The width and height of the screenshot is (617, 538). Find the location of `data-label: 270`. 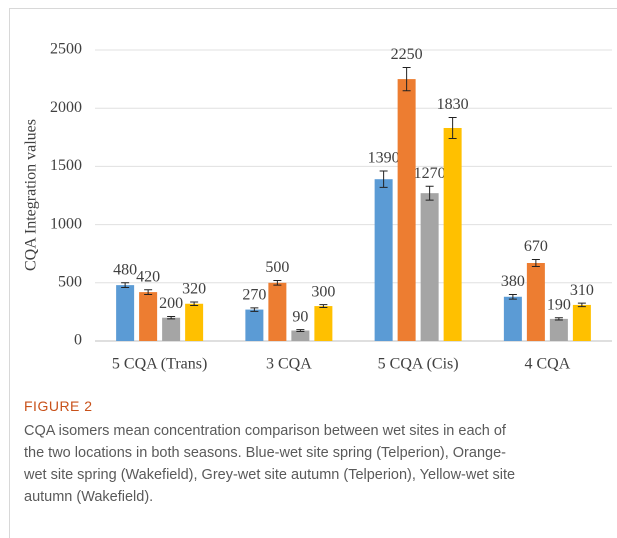

data-label: 270 is located at coordinates (254, 294).